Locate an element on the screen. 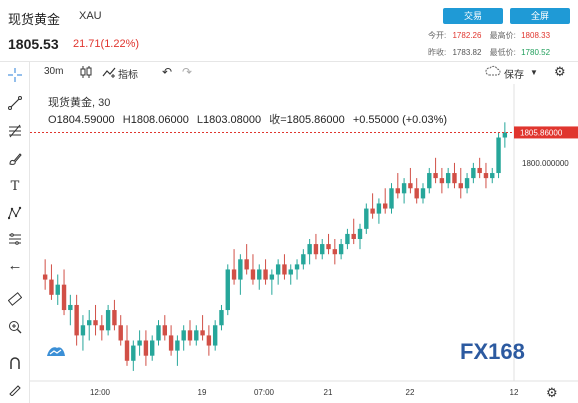 The width and height of the screenshot is (578, 403). cloud-icon is located at coordinates (493, 72).